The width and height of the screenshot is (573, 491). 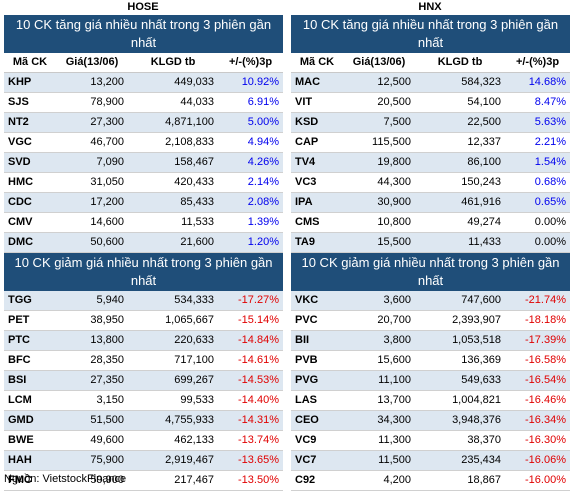 What do you see at coordinates (189, 320) in the screenshot?
I see `volume-cell: 1,065,667` at bounding box center [189, 320].